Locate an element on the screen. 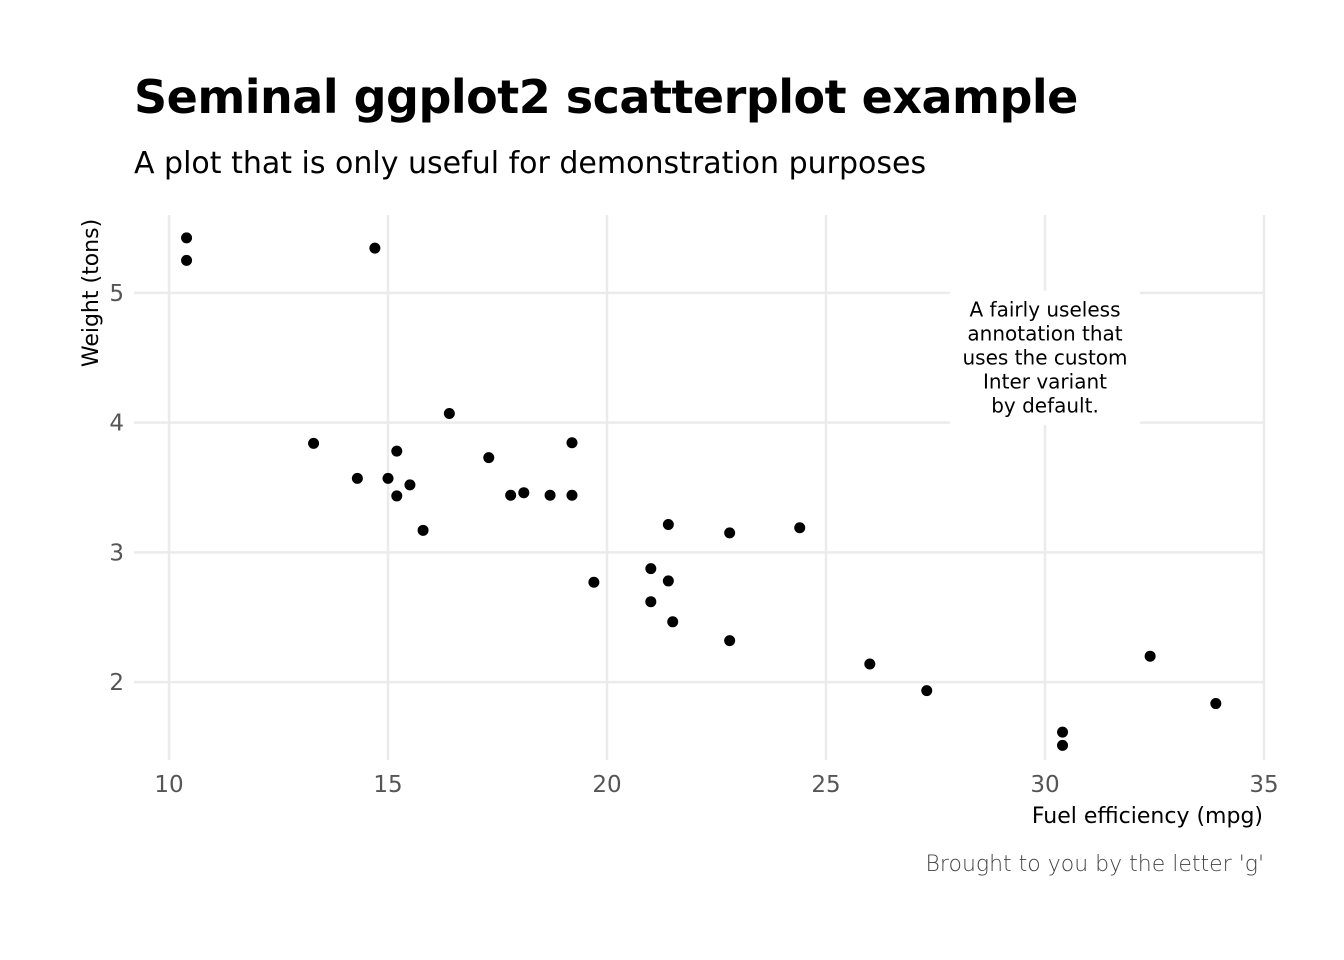  y-tick-label: 3 is located at coordinates (116, 553).